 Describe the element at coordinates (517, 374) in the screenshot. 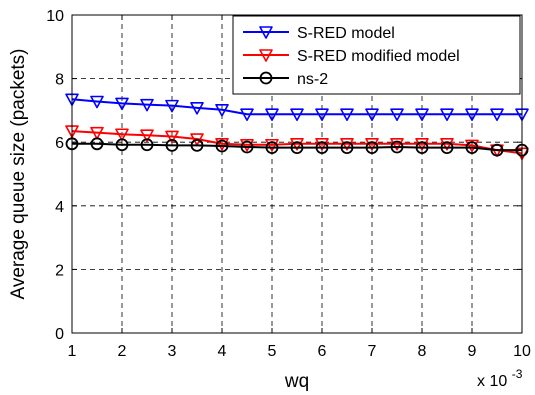

I see `x-multiplier-exponent: -3` at that location.